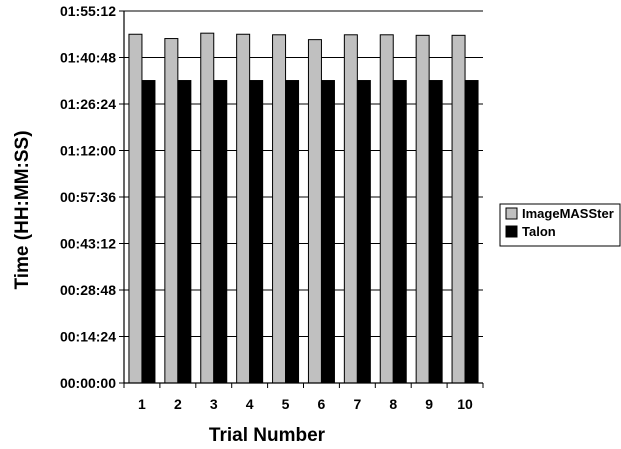  Describe the element at coordinates (88, 151) in the screenshot. I see `y-tick-label: 01:12:00` at that location.